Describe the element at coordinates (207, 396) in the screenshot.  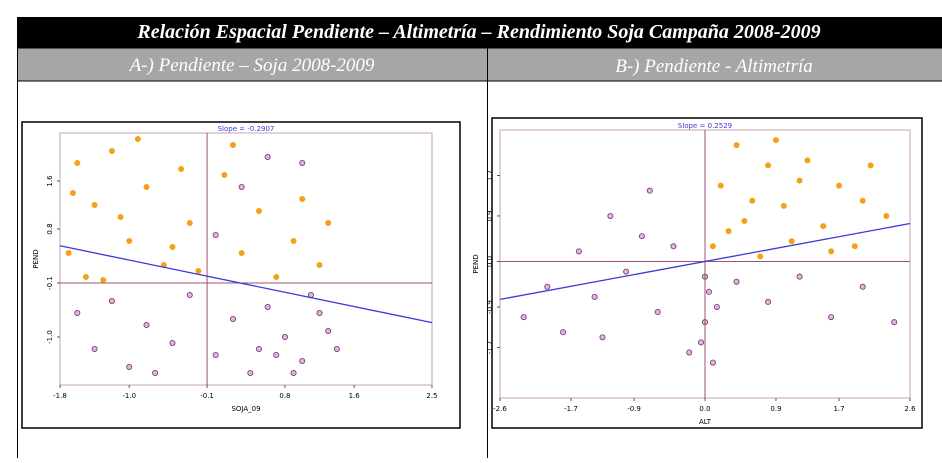
I see `x-tick-label: -0.1` at that location.